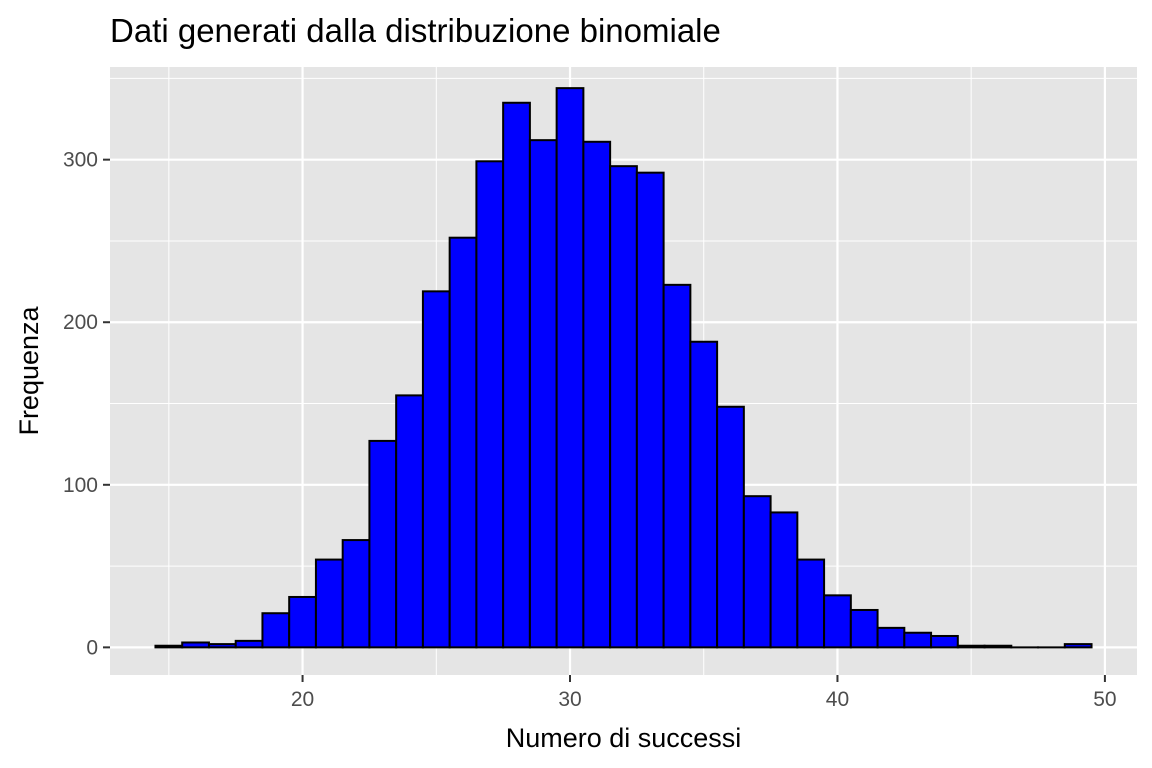  What do you see at coordinates (302, 699) in the screenshot?
I see `x-tick-label: 20` at bounding box center [302, 699].